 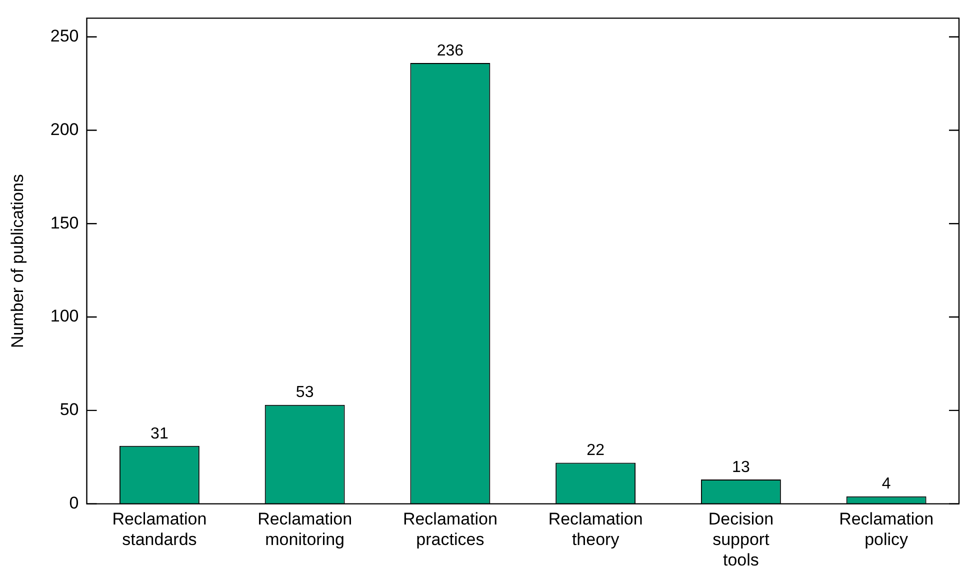 What do you see at coordinates (74, 502) in the screenshot?
I see `y-tick-label: 0` at bounding box center [74, 502].